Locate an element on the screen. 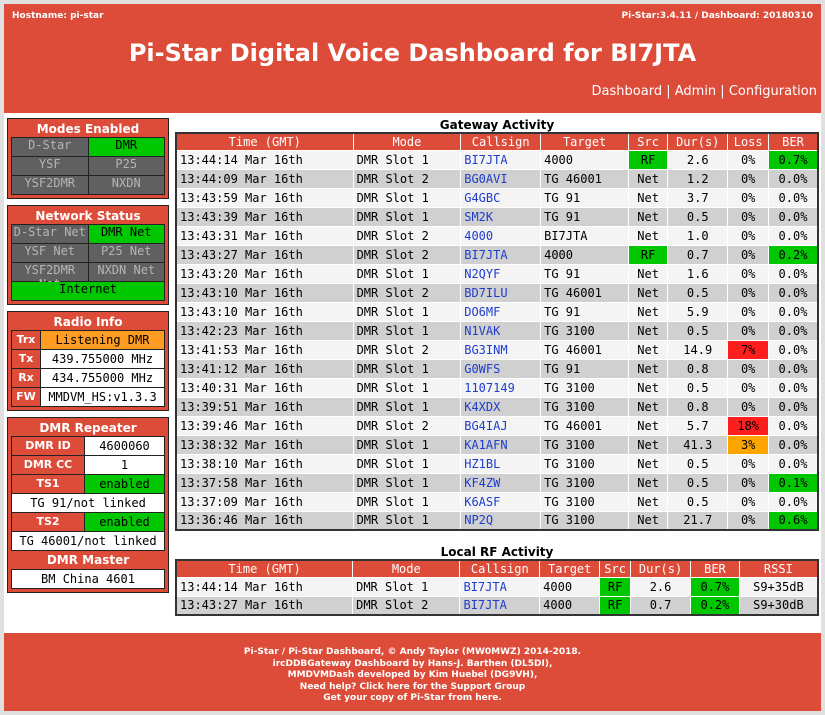  duration-cell: 0.7 is located at coordinates (660, 605).